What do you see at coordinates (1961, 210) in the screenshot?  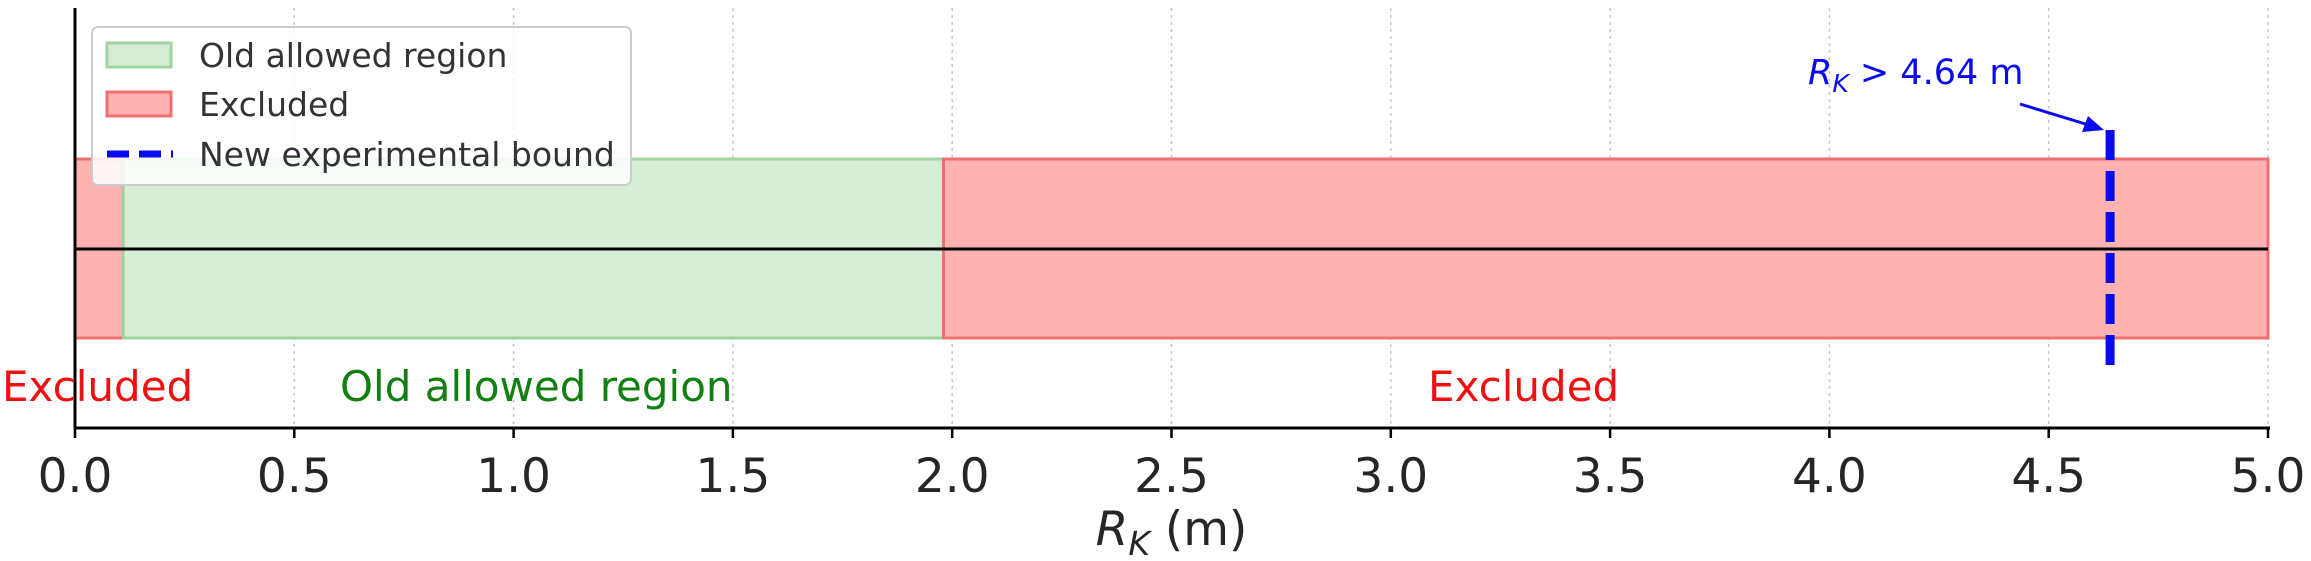 I see `bound-group: RK > 4.64 m` at bounding box center [1961, 210].